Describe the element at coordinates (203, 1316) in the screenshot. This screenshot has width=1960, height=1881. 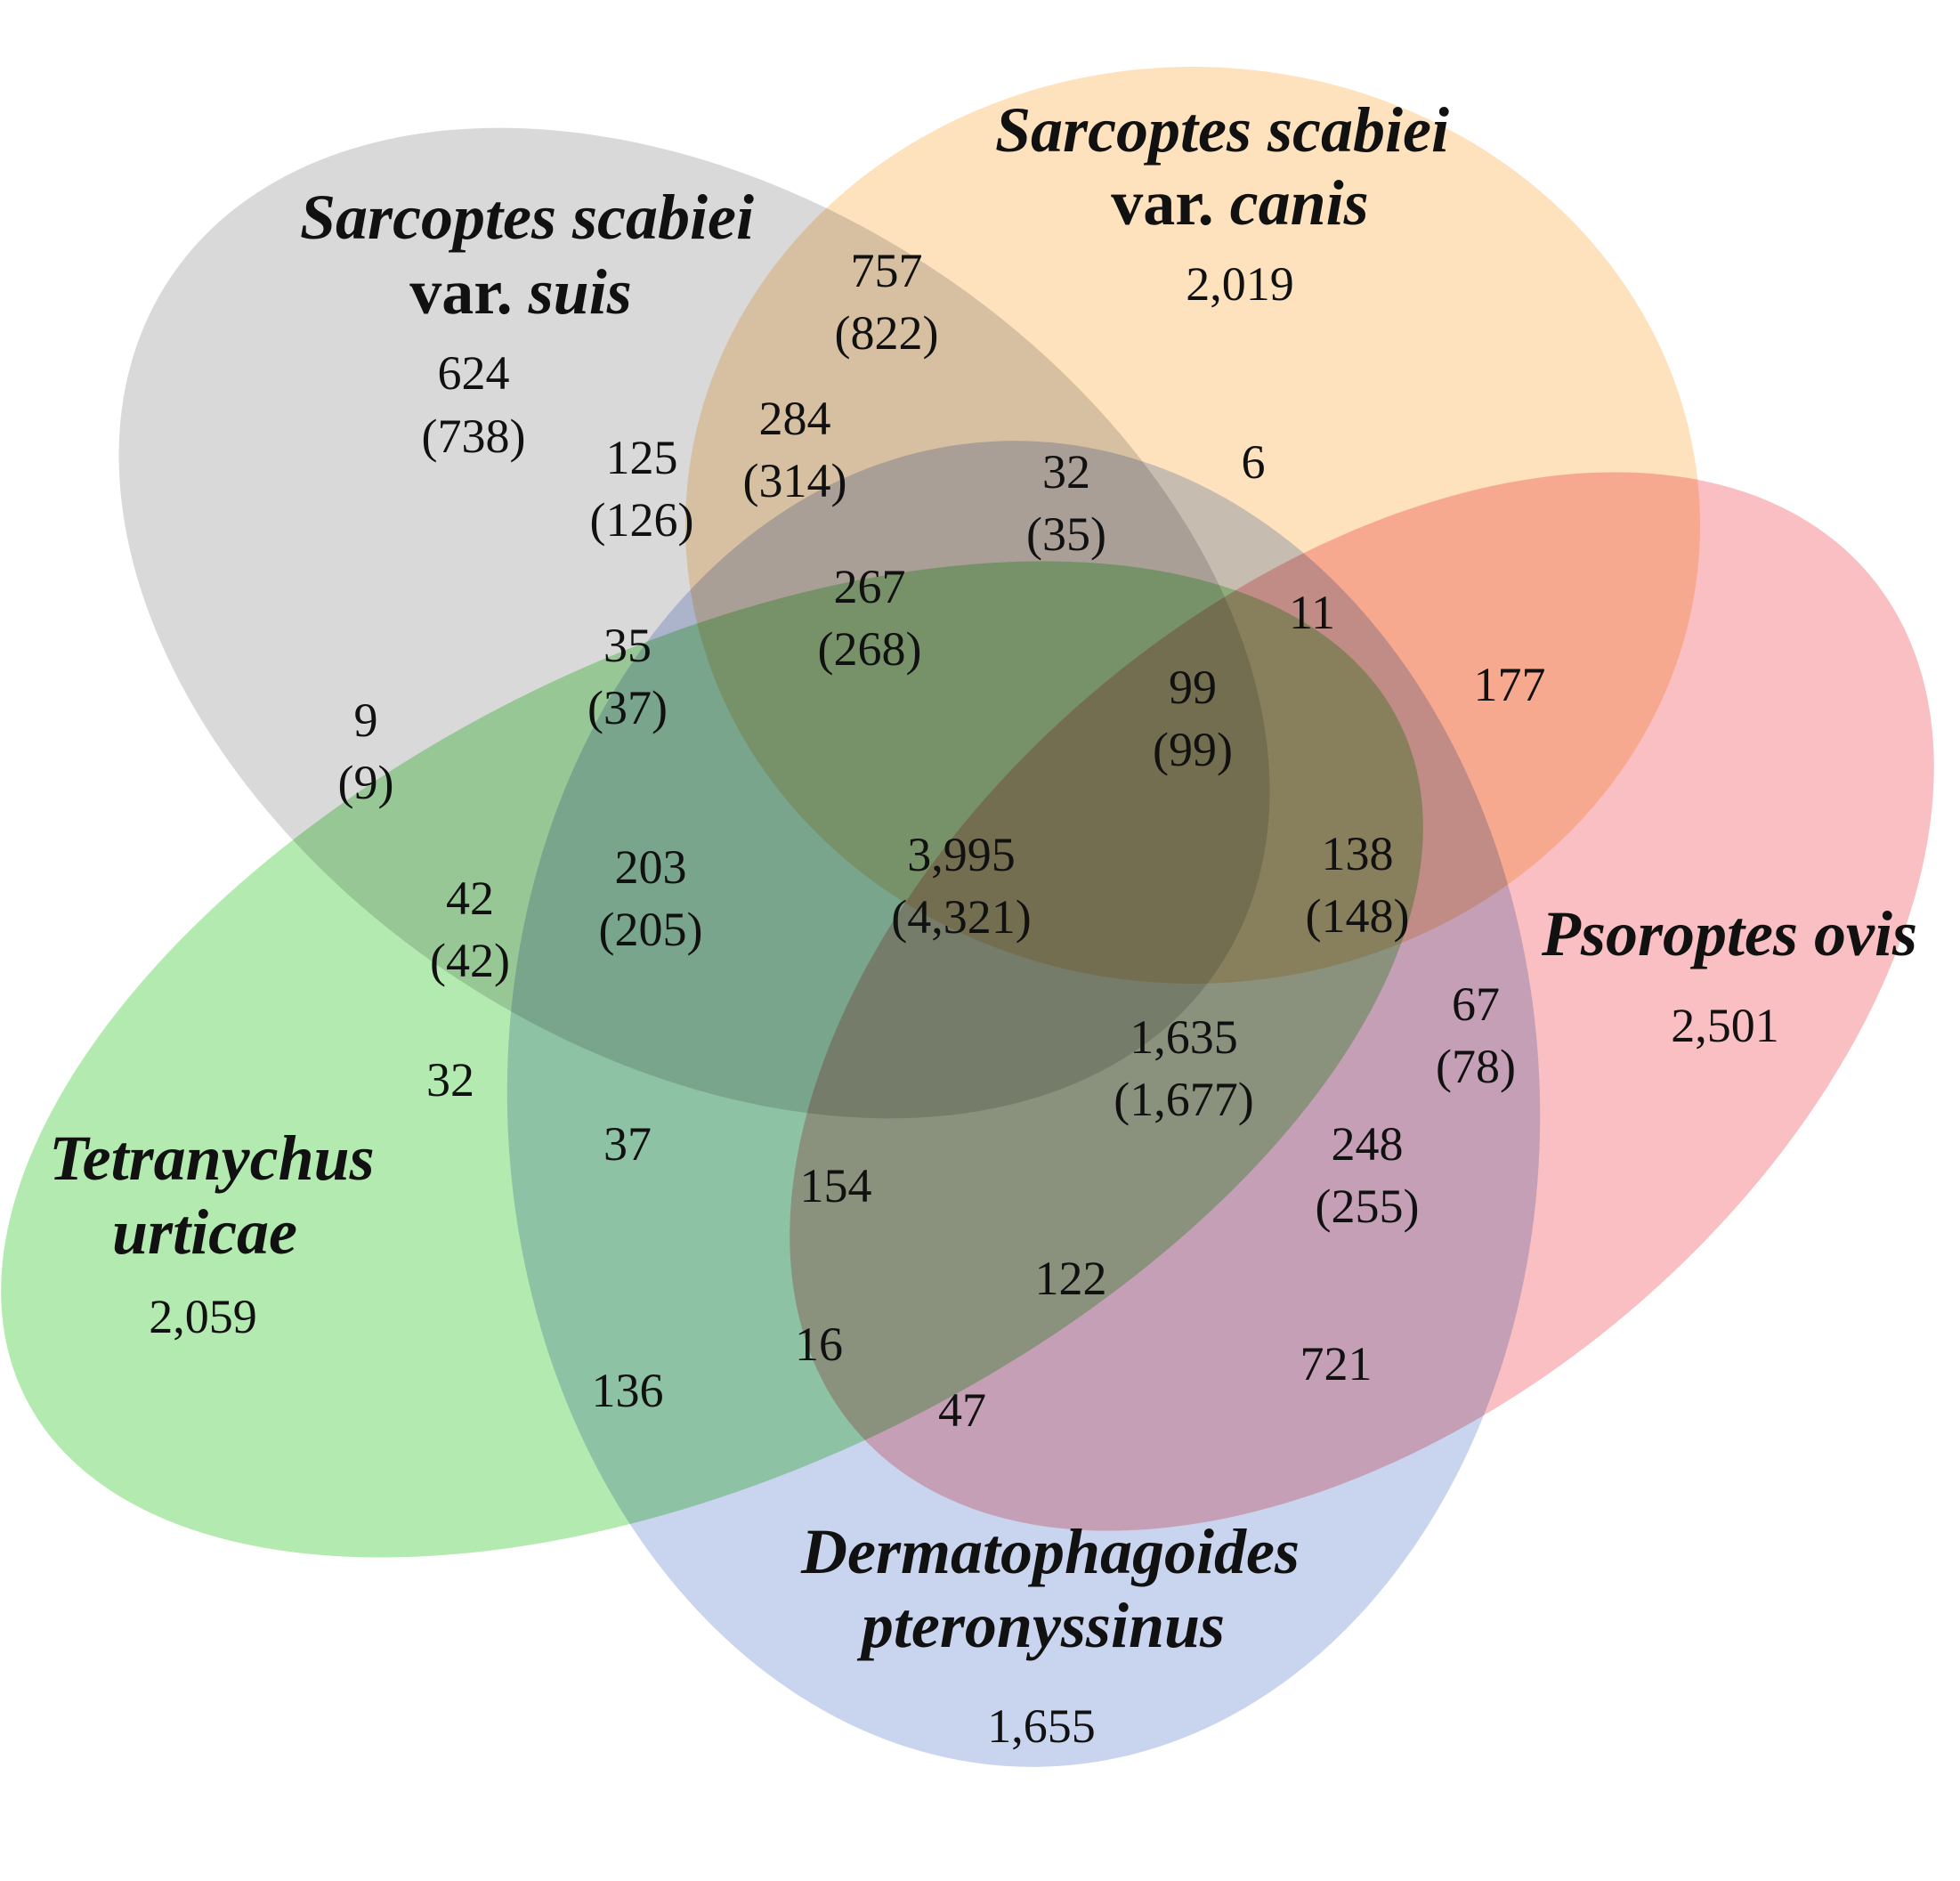
I see `total-tetranychus: 2,059` at that location.